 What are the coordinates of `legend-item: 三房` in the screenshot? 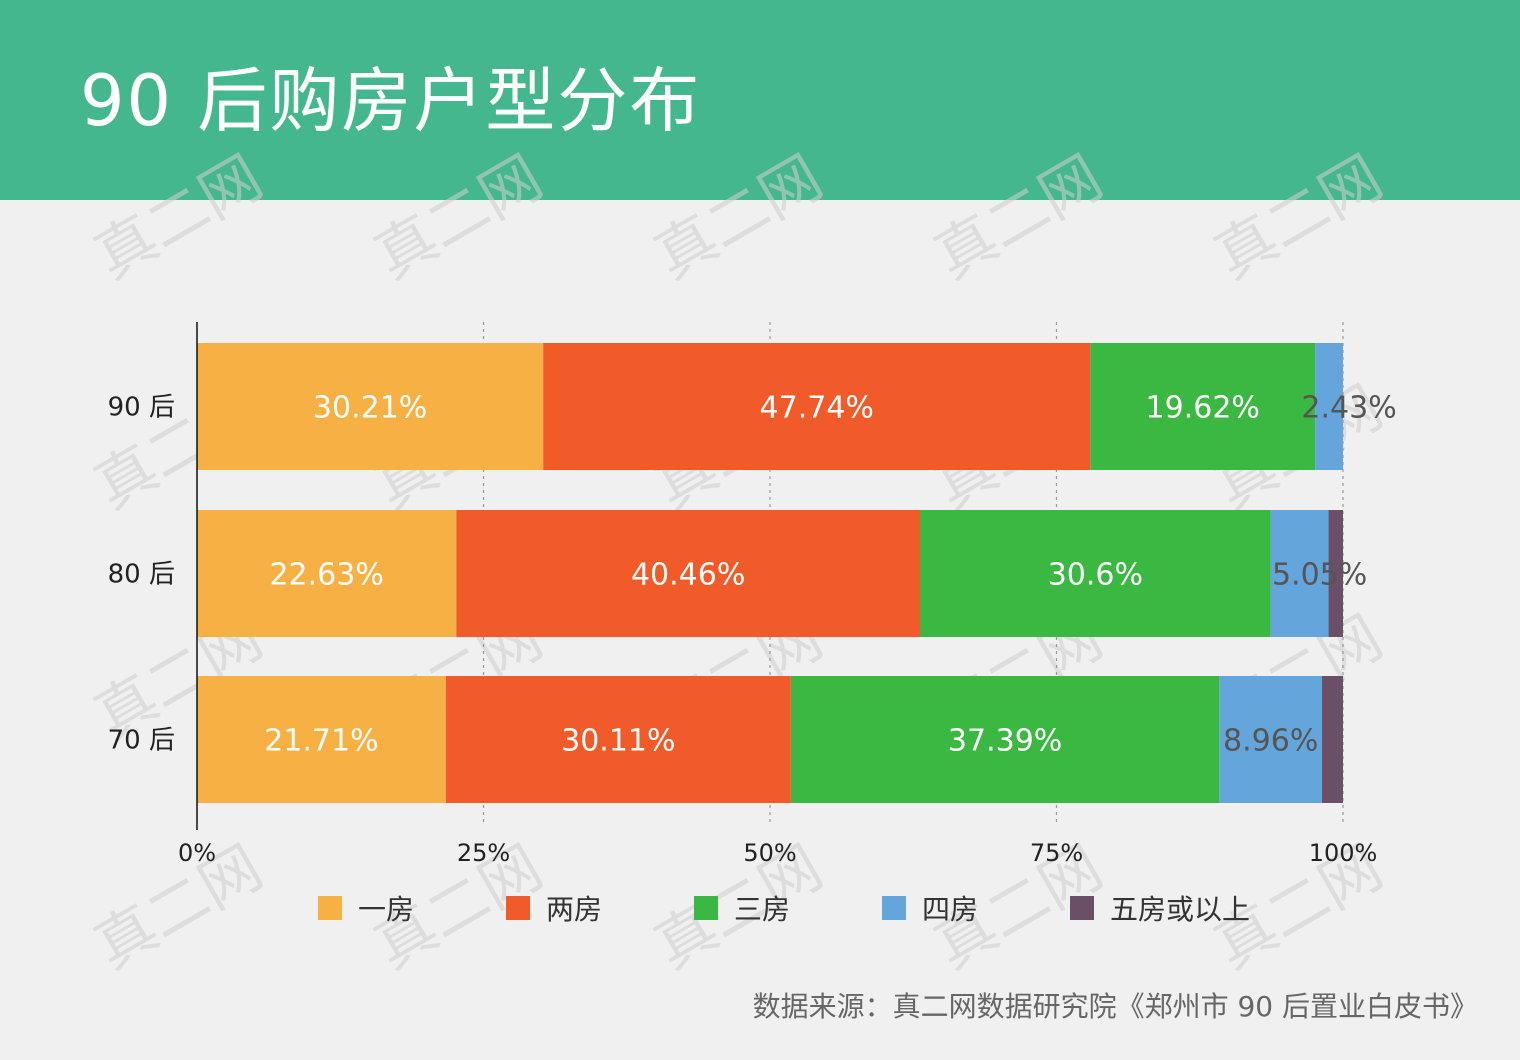 It's located at (742, 908).